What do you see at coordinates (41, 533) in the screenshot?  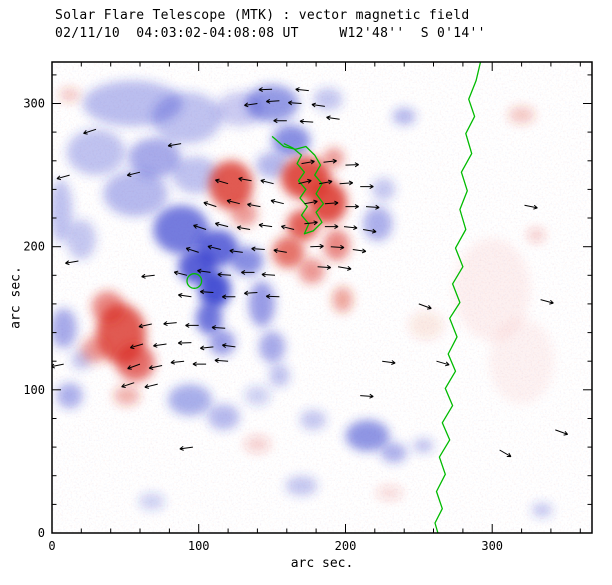 I see `y-tick-label: 0` at bounding box center [41, 533].